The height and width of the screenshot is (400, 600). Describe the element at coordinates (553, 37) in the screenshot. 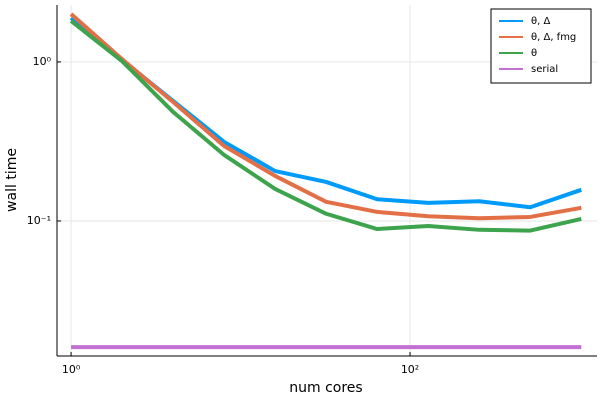

I see `legend-label: θ, Δ, fmg` at that location.